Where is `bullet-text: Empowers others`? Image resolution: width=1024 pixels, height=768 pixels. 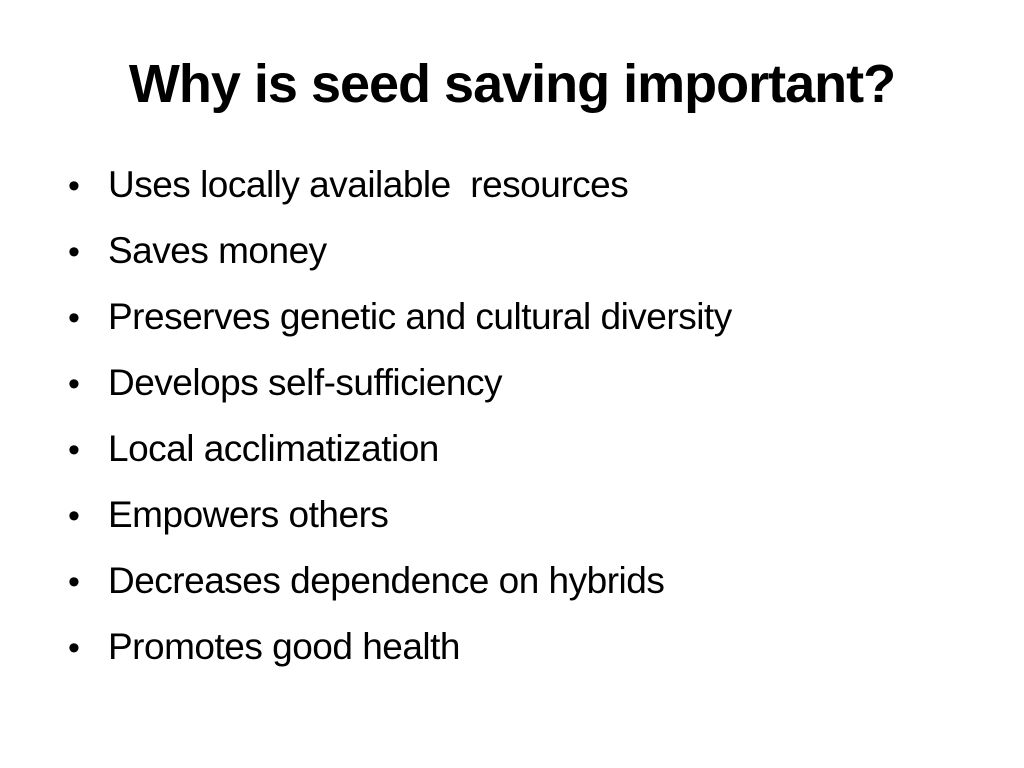
bullet-text: Empowers others is located at coordinates (248, 514).